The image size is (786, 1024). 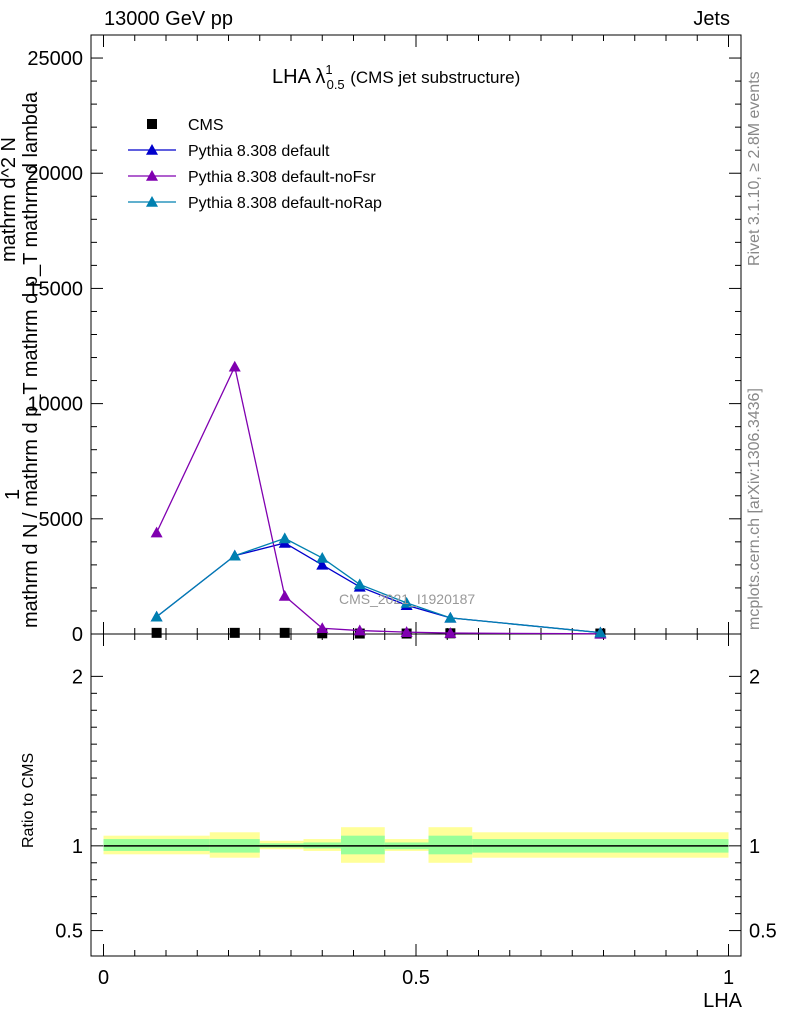 What do you see at coordinates (763, 932) in the screenshot?
I see `ratio-y-tick-label-right: 0.5` at bounding box center [763, 932].